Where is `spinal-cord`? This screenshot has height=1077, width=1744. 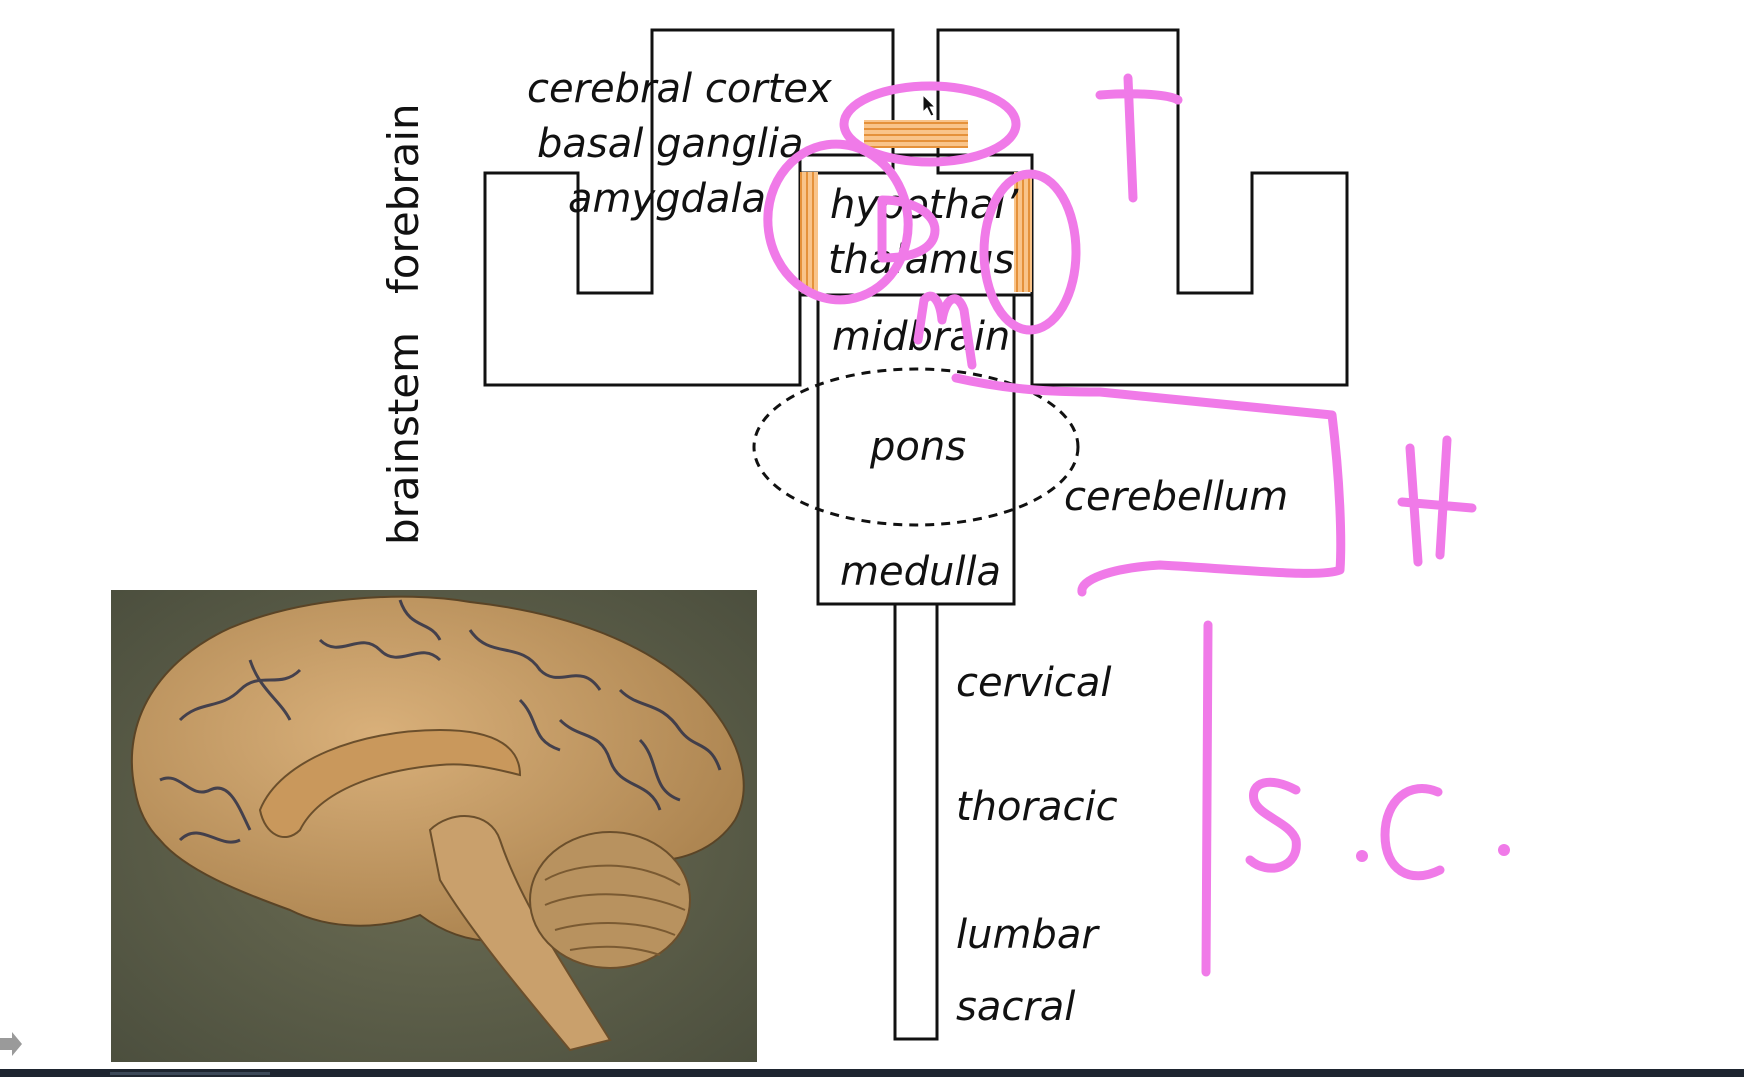 spinal-cord is located at coordinates (916, 821).